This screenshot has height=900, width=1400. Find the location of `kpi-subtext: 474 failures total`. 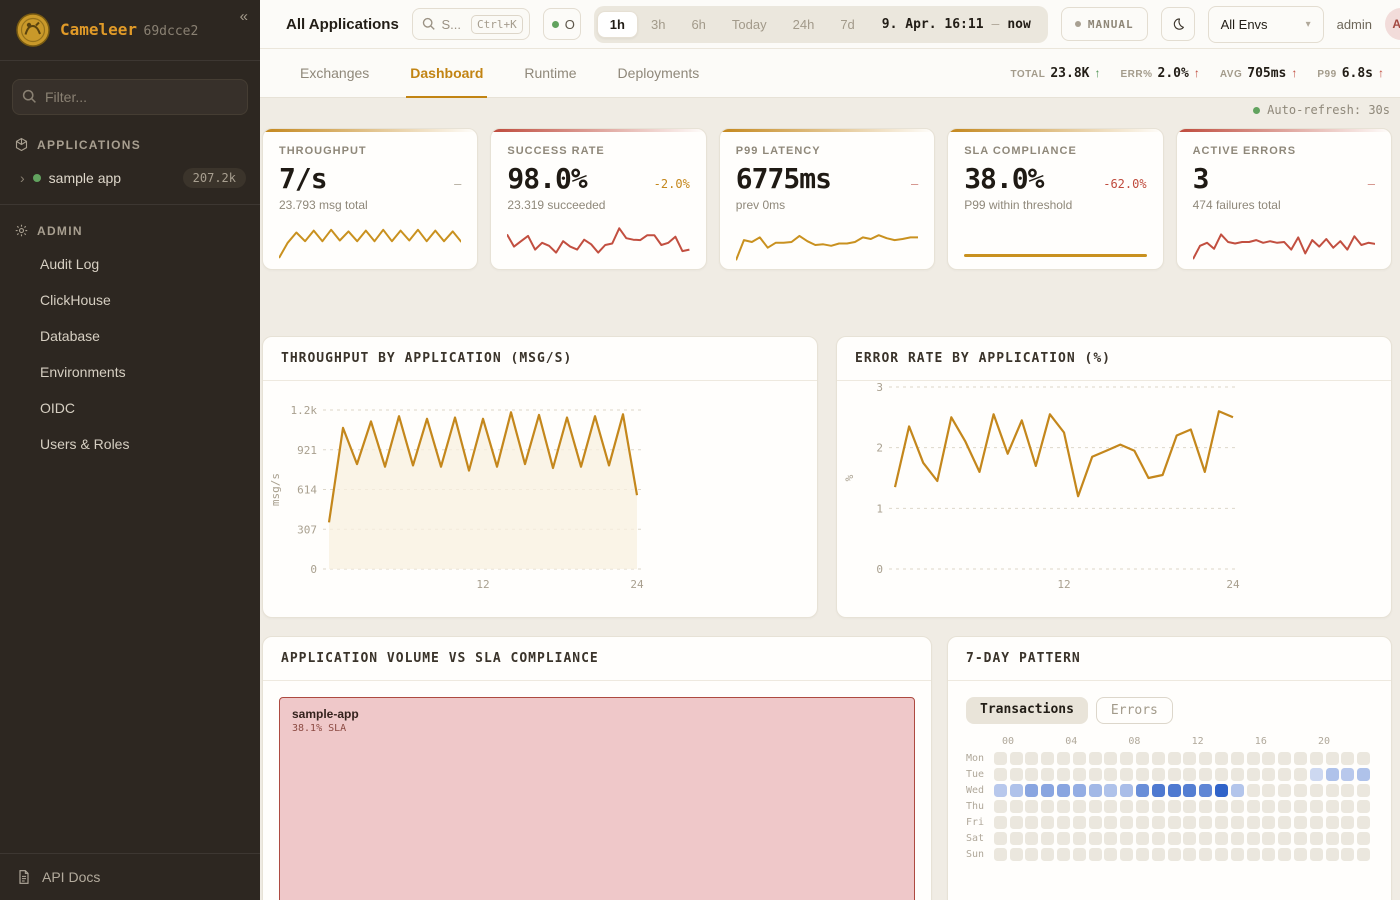

kpi-subtext: 474 failures total is located at coordinates (1236, 205).